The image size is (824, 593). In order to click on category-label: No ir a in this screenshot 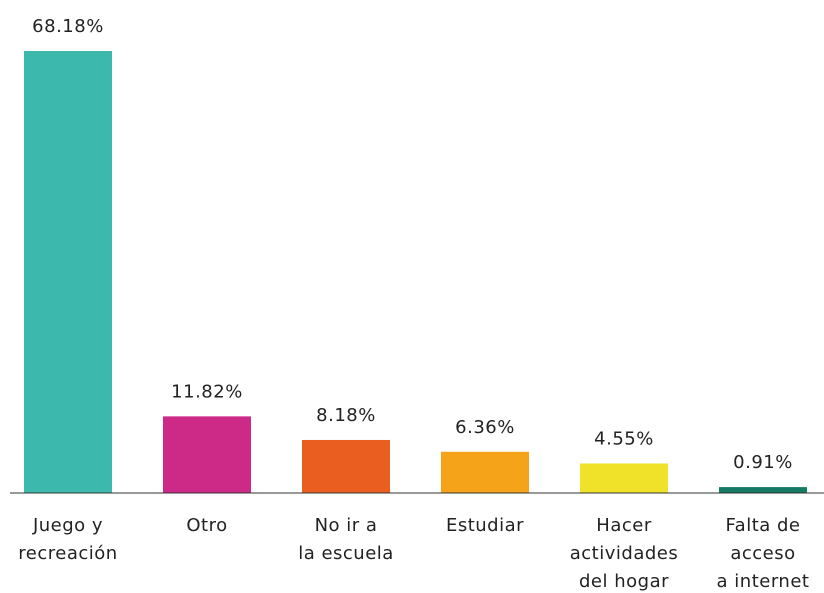, I will do `click(346, 525)`.